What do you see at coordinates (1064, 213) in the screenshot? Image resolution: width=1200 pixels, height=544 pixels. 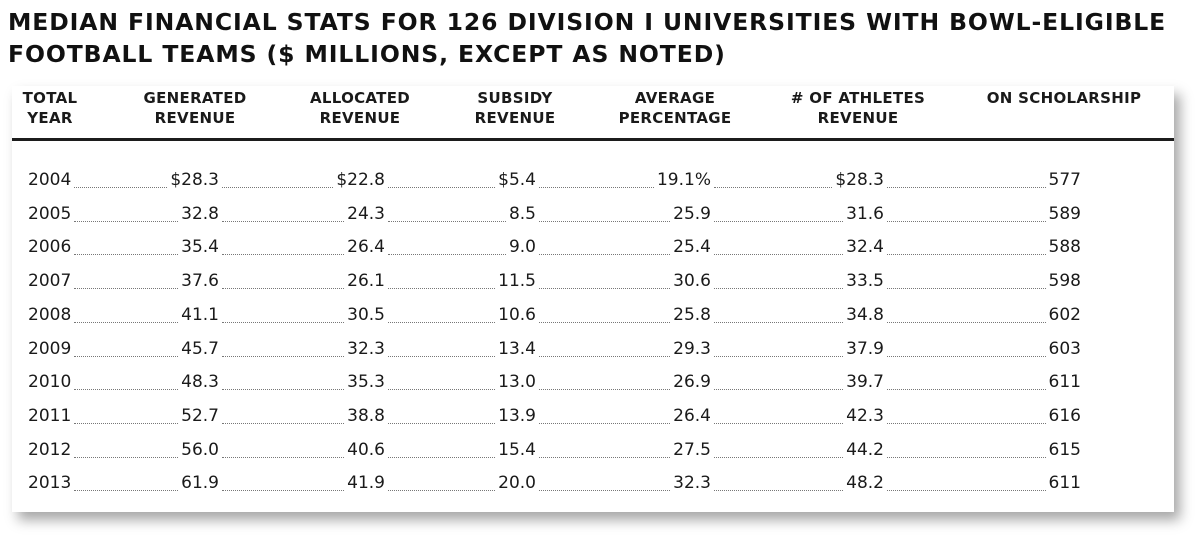 I see `cell-scholarship: 589` at bounding box center [1064, 213].